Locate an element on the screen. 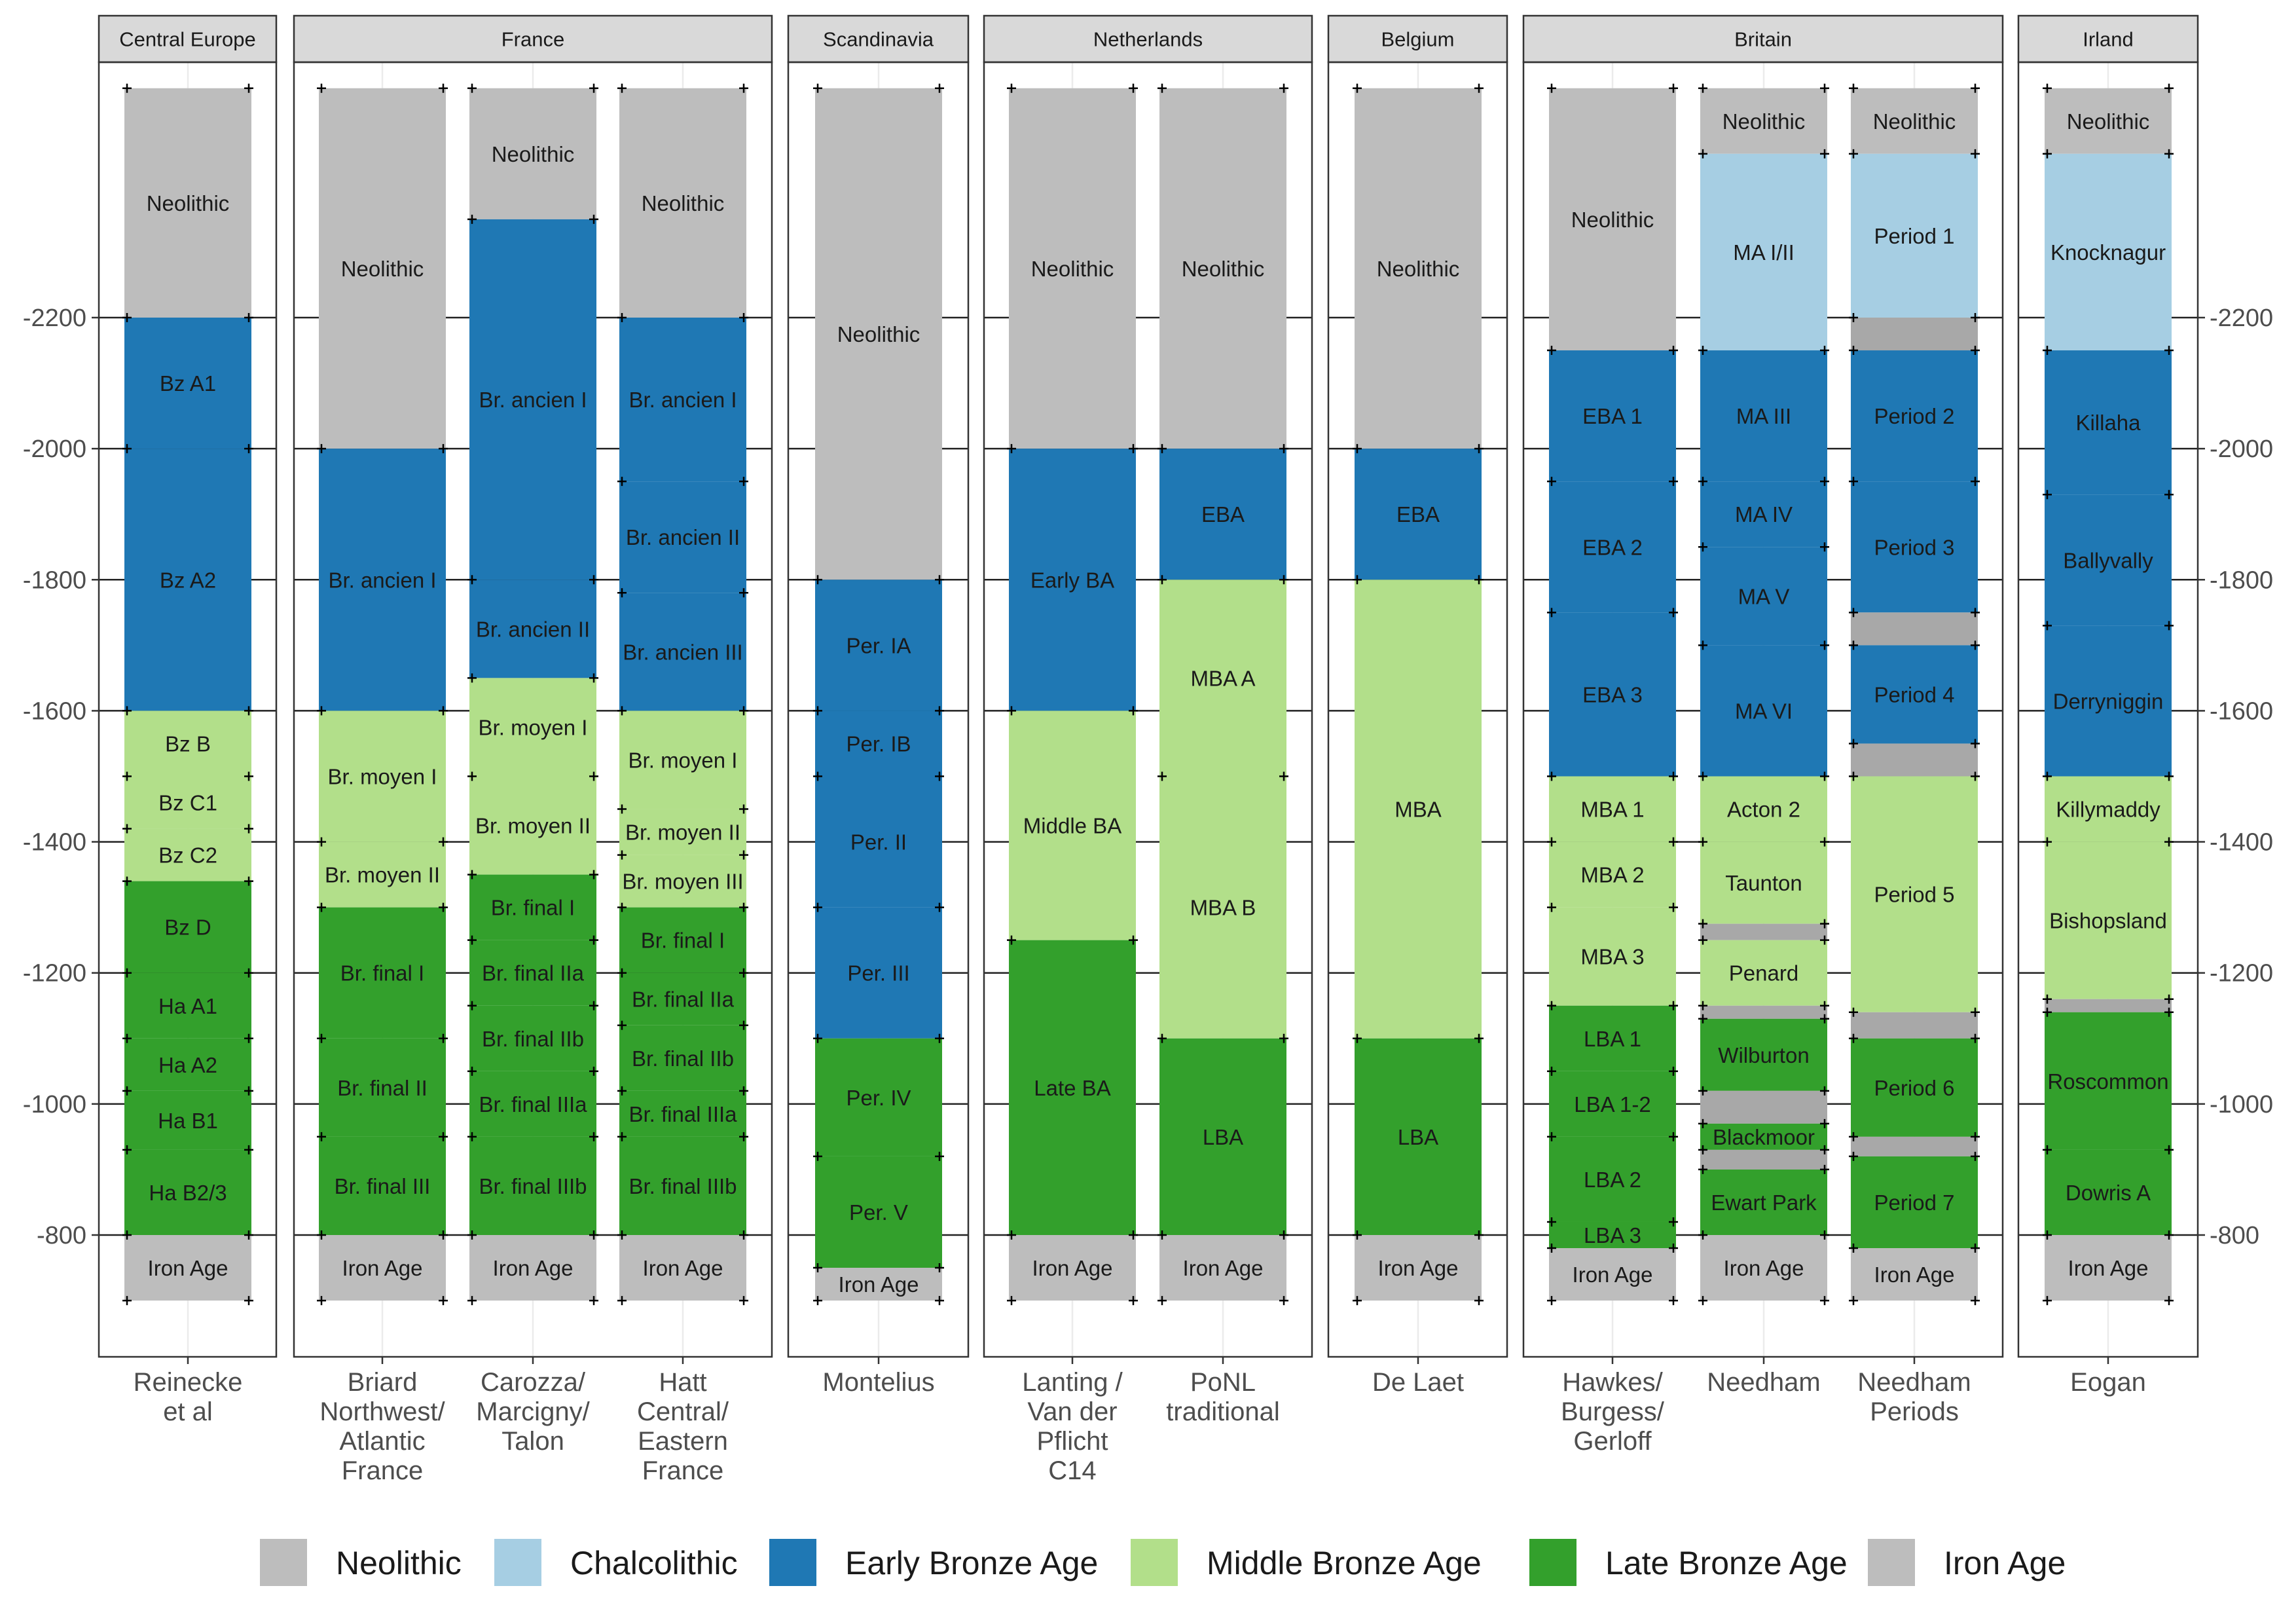 This screenshot has width=2296, height=1624. facet-strip: Scandinavia is located at coordinates (878, 39).